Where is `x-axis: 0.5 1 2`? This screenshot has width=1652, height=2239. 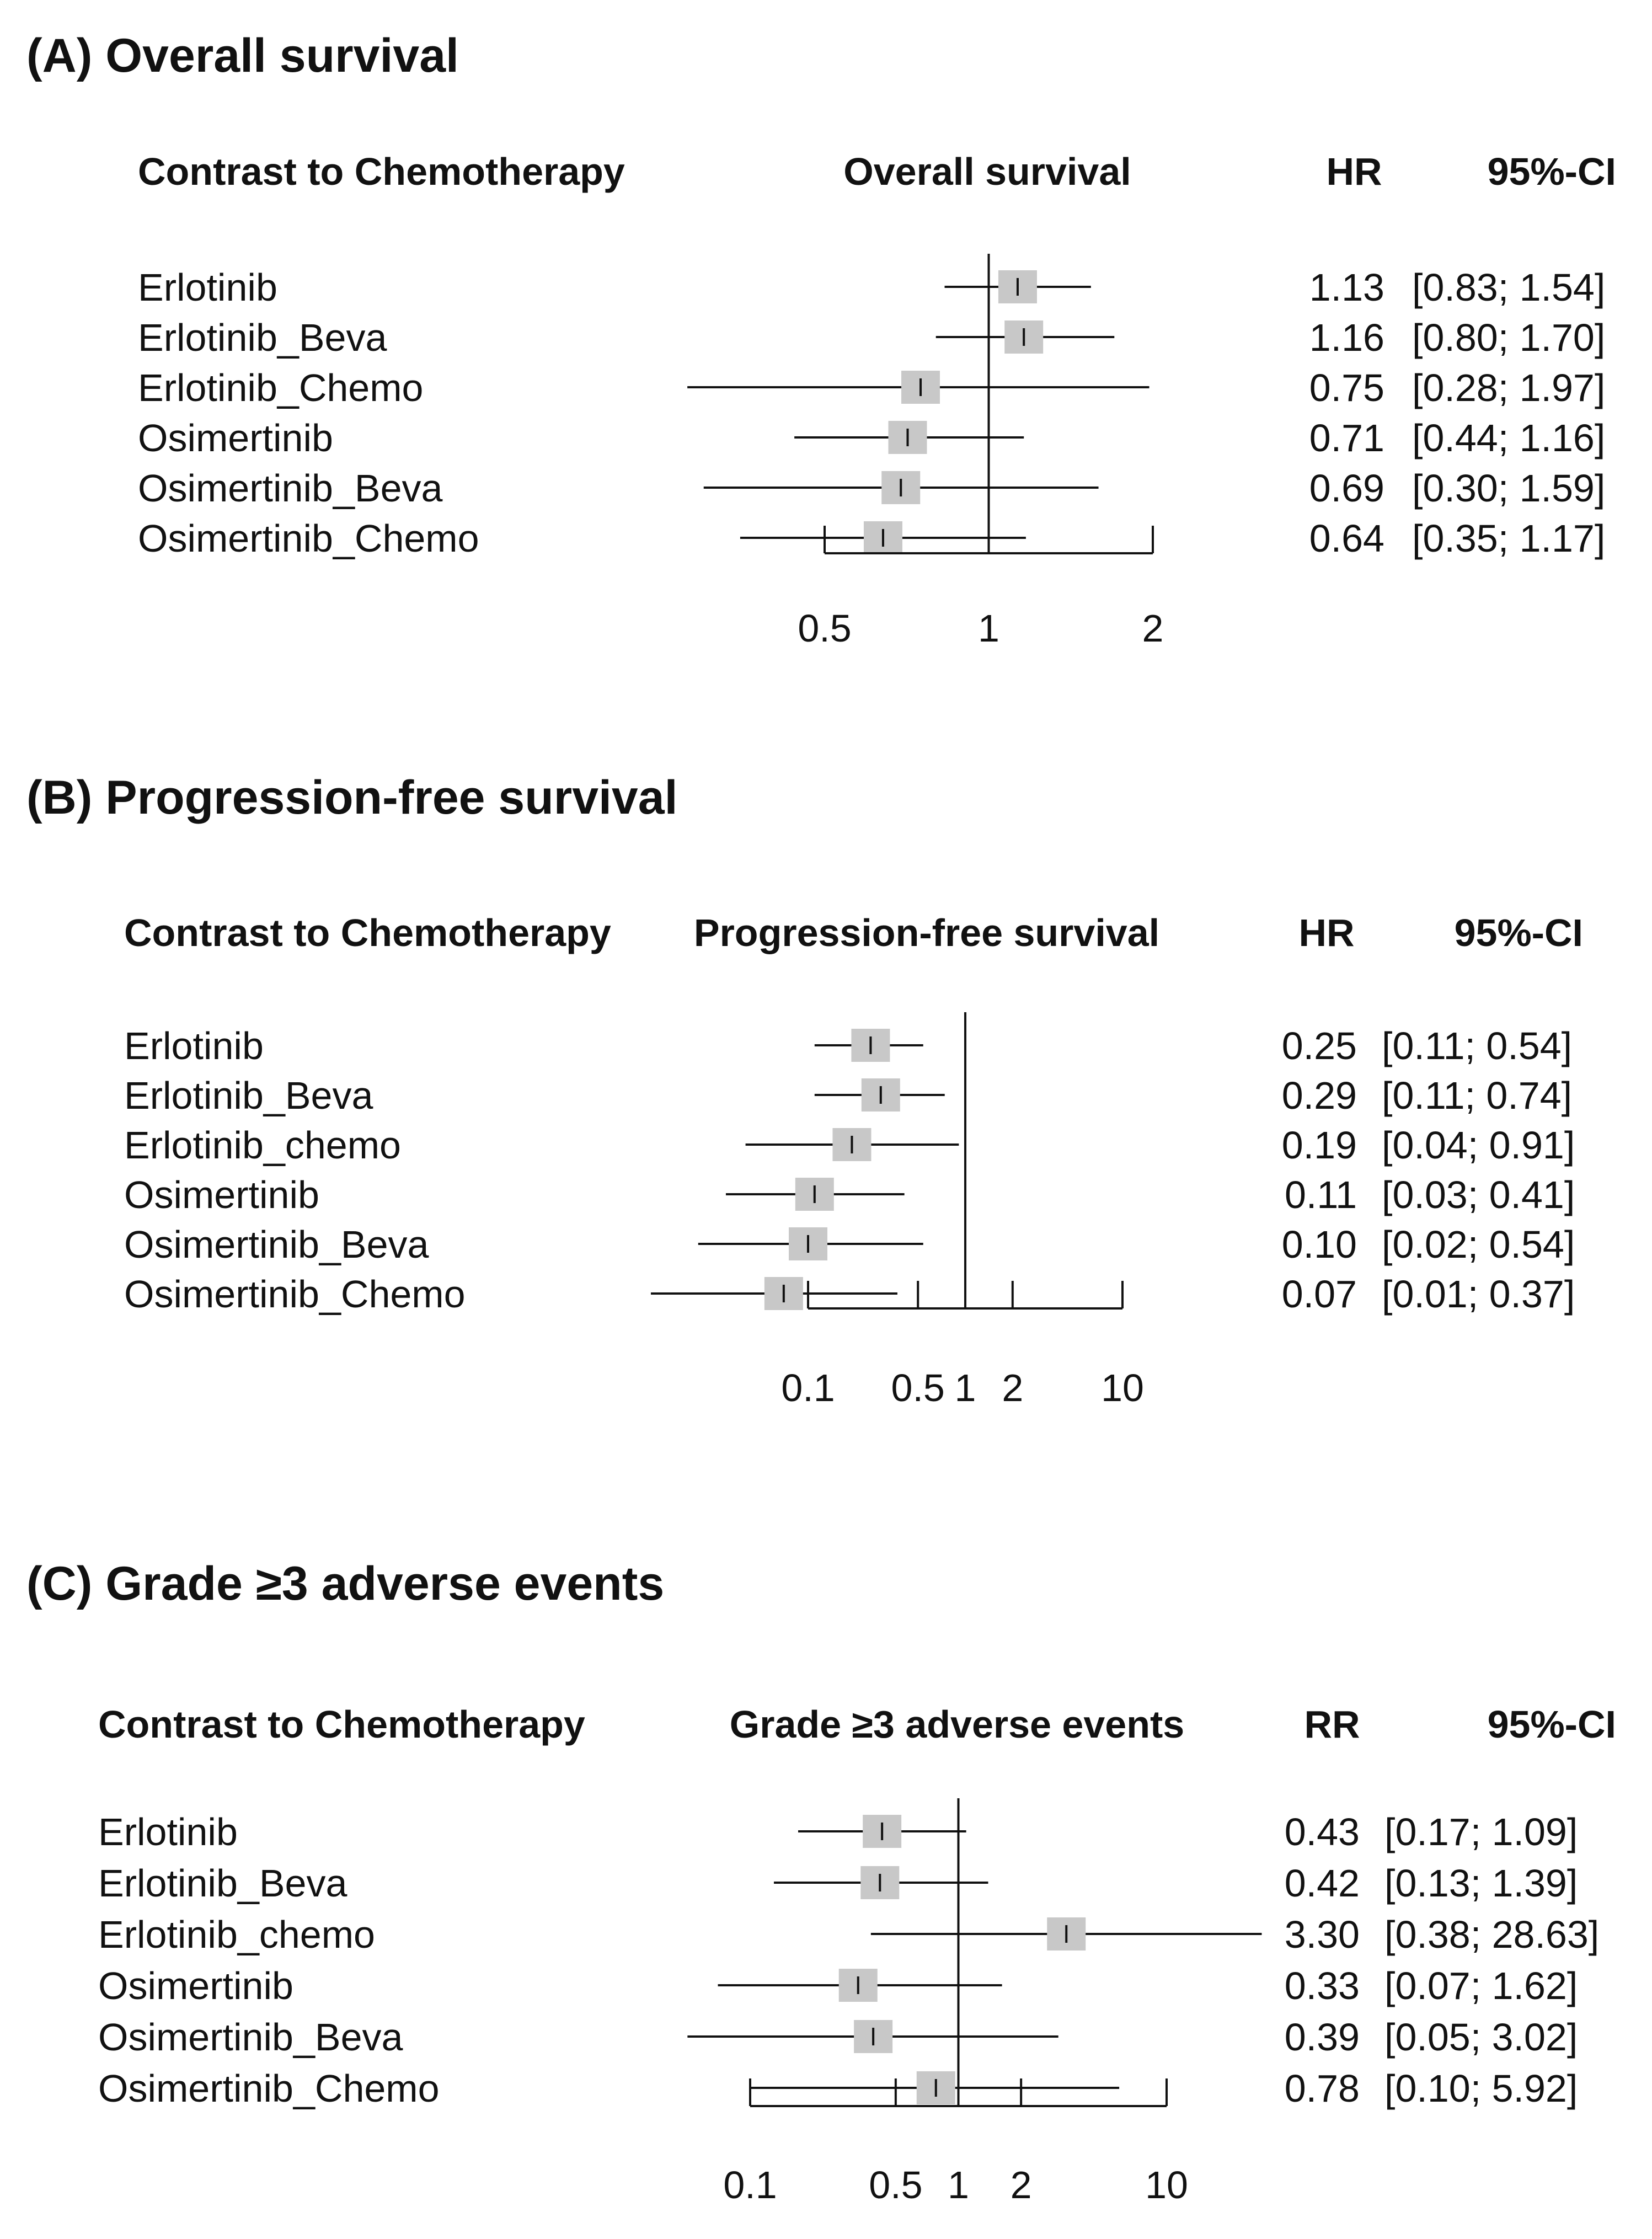 x-axis: 0.5 1 2 is located at coordinates (980, 588).